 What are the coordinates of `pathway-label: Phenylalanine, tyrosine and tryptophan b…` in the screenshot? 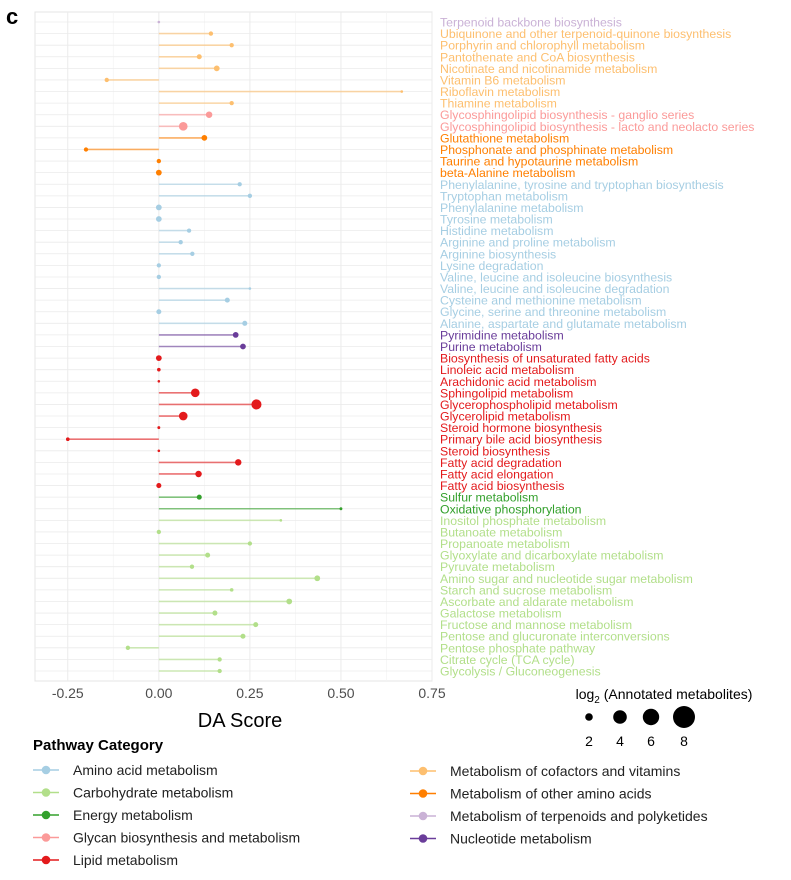 It's located at (582, 185).